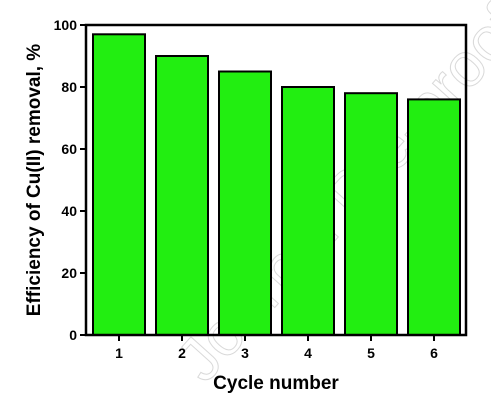 The image size is (491, 404). What do you see at coordinates (69, 273) in the screenshot?
I see `y-tick-label: 20` at bounding box center [69, 273].